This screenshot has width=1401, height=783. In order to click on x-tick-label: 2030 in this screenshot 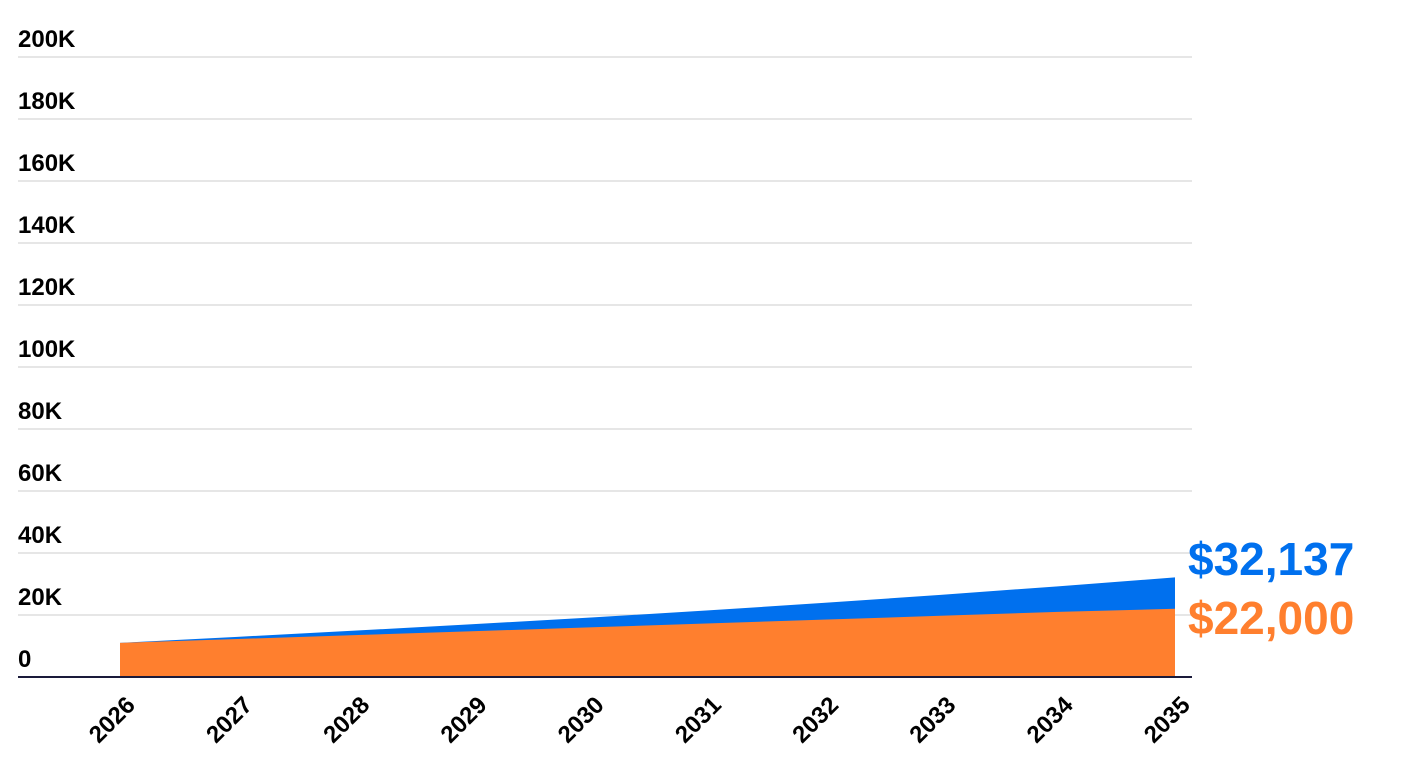, I will do `click(581, 720)`.